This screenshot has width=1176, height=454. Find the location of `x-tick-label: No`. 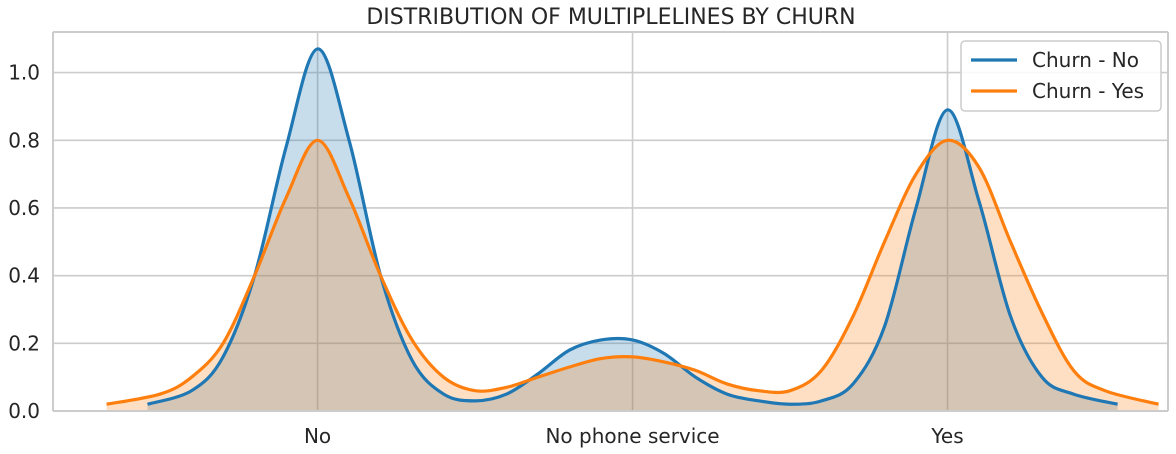

x-tick-label: No is located at coordinates (317, 436).